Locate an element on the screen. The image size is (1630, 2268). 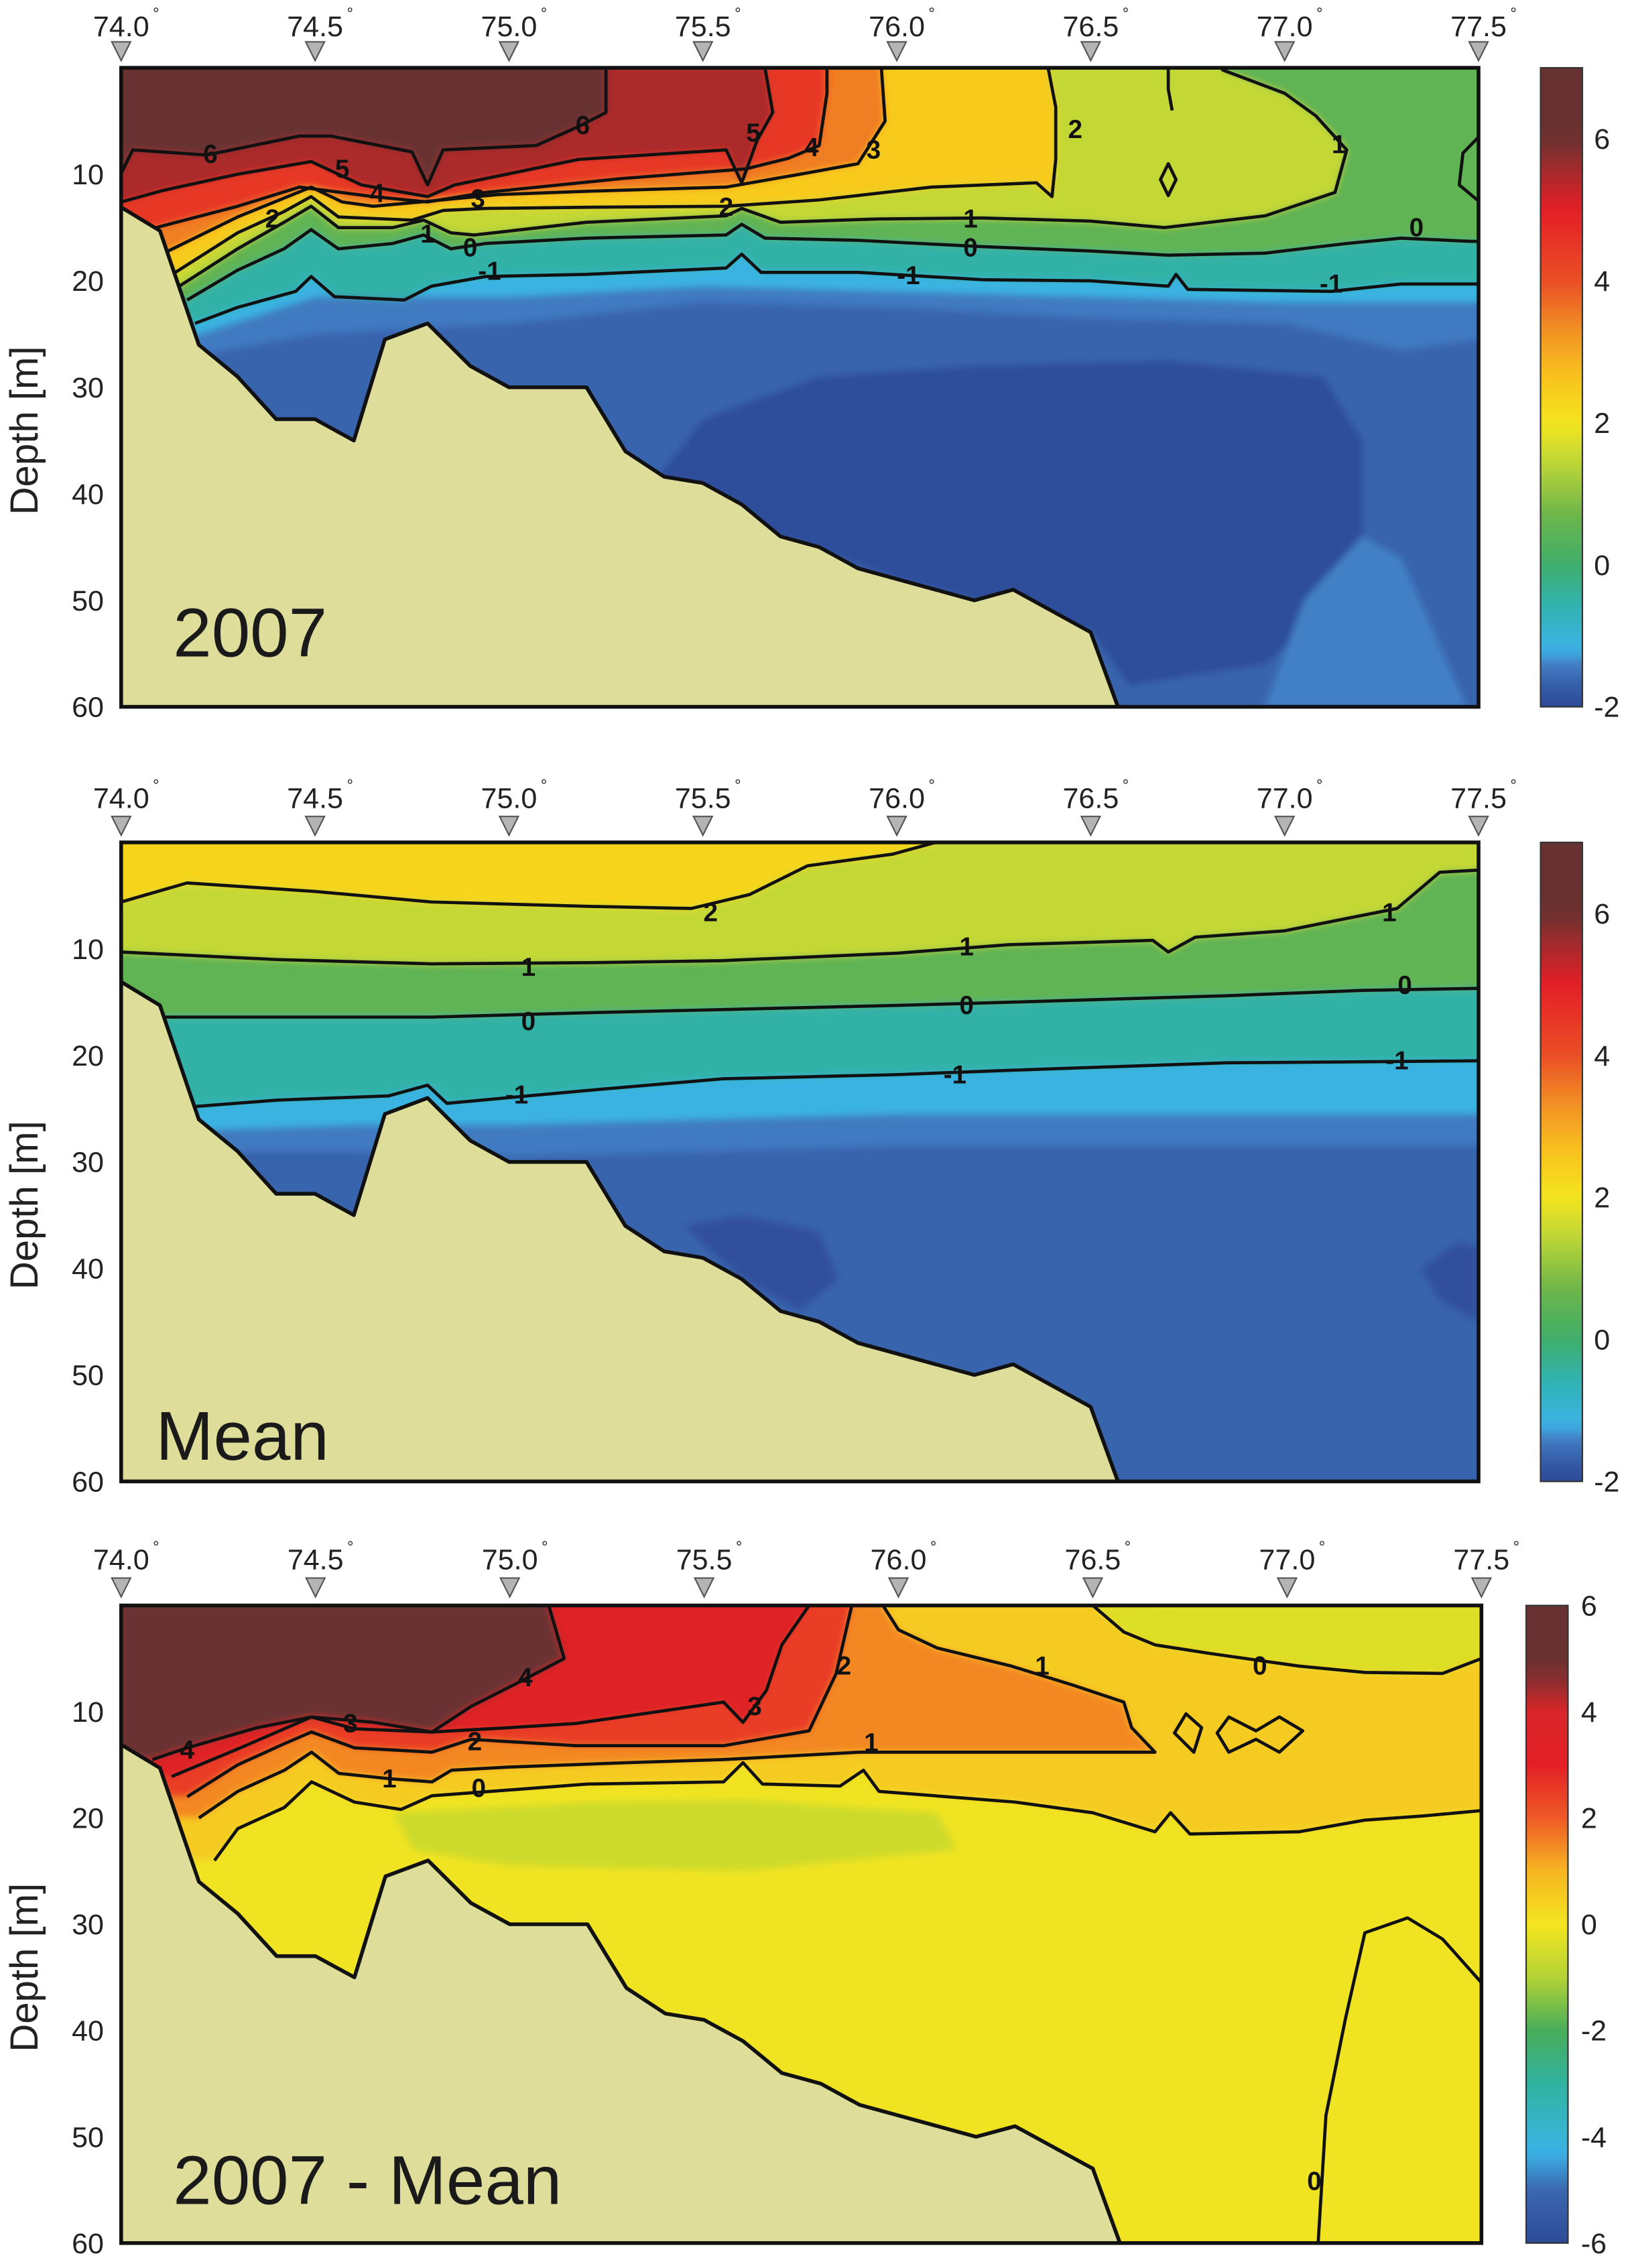
contour-label: 5 is located at coordinates (342, 169).